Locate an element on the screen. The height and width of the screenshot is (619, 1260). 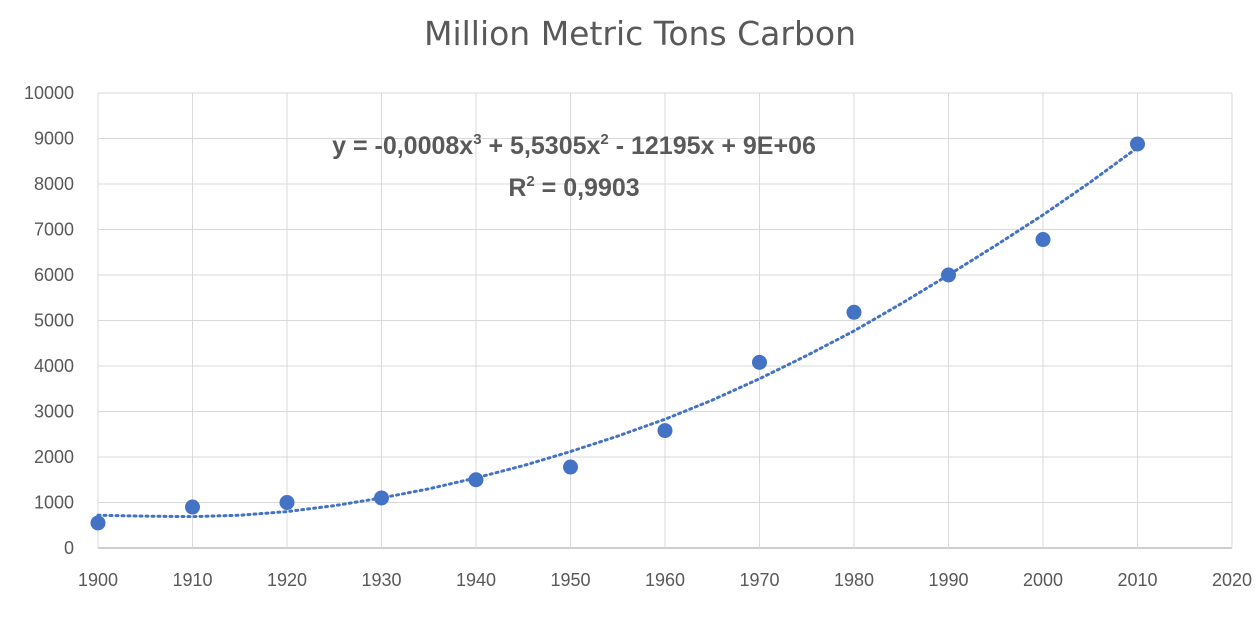
x-tick-label: 1960 is located at coordinates (665, 580).